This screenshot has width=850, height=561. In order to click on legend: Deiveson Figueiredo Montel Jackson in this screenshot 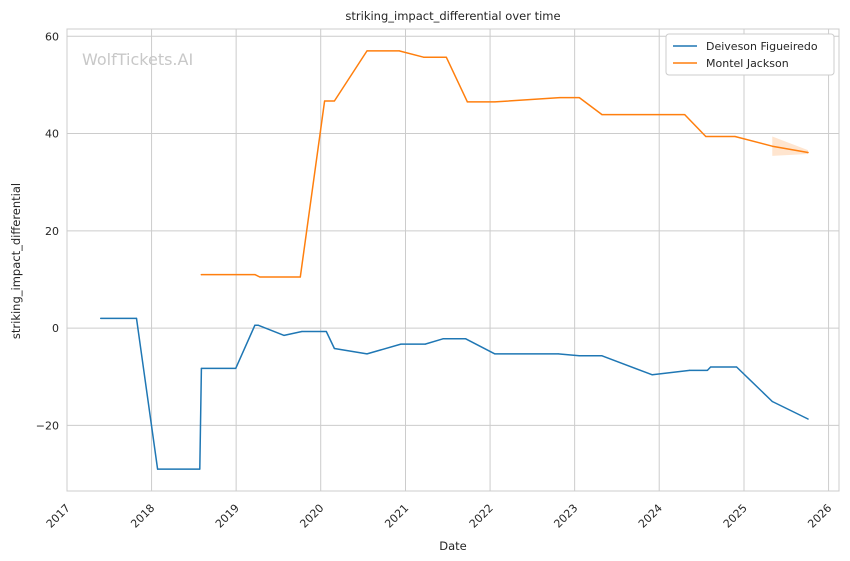, I will do `click(750, 54)`.